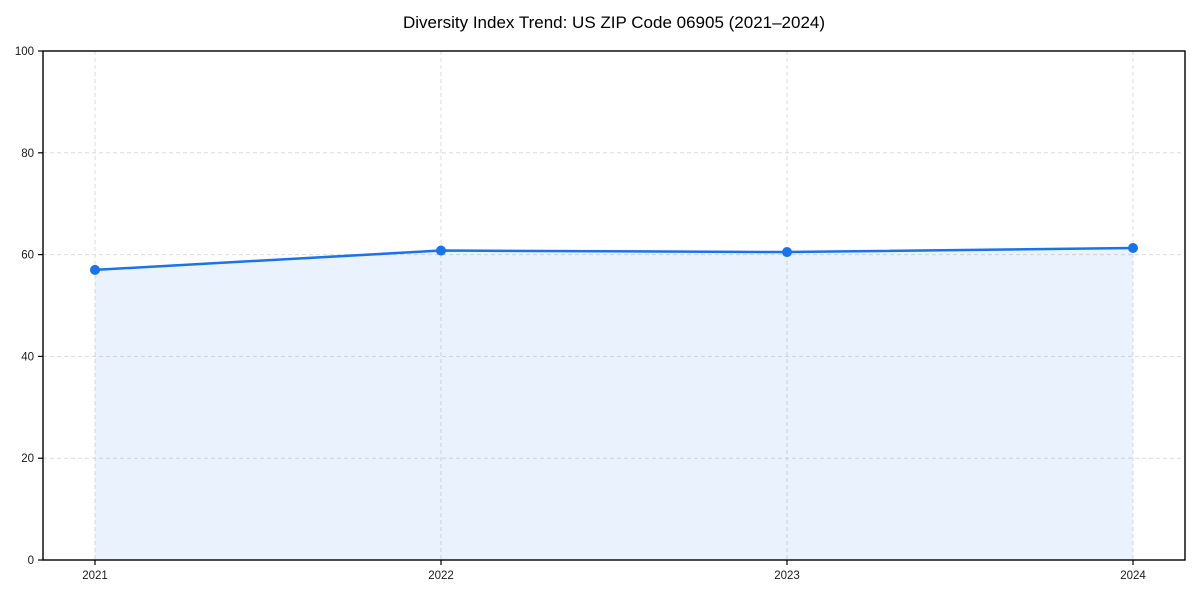 The height and width of the screenshot is (600, 1200). I want to click on x-tick-label: 2023, so click(787, 576).